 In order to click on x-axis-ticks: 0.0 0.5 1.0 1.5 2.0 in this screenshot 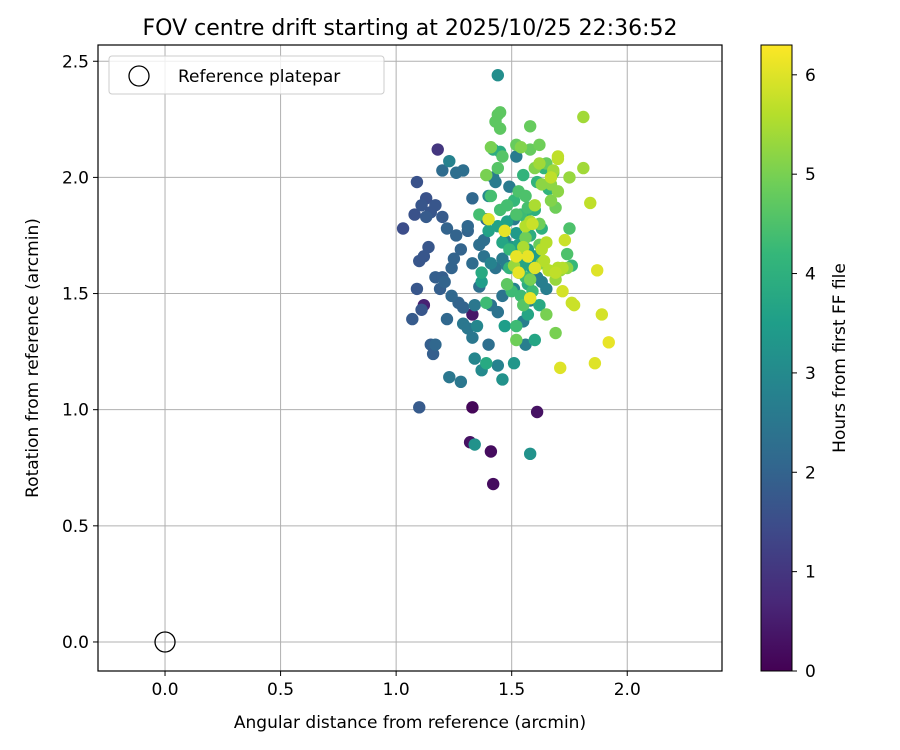, I will do `click(396, 685)`.